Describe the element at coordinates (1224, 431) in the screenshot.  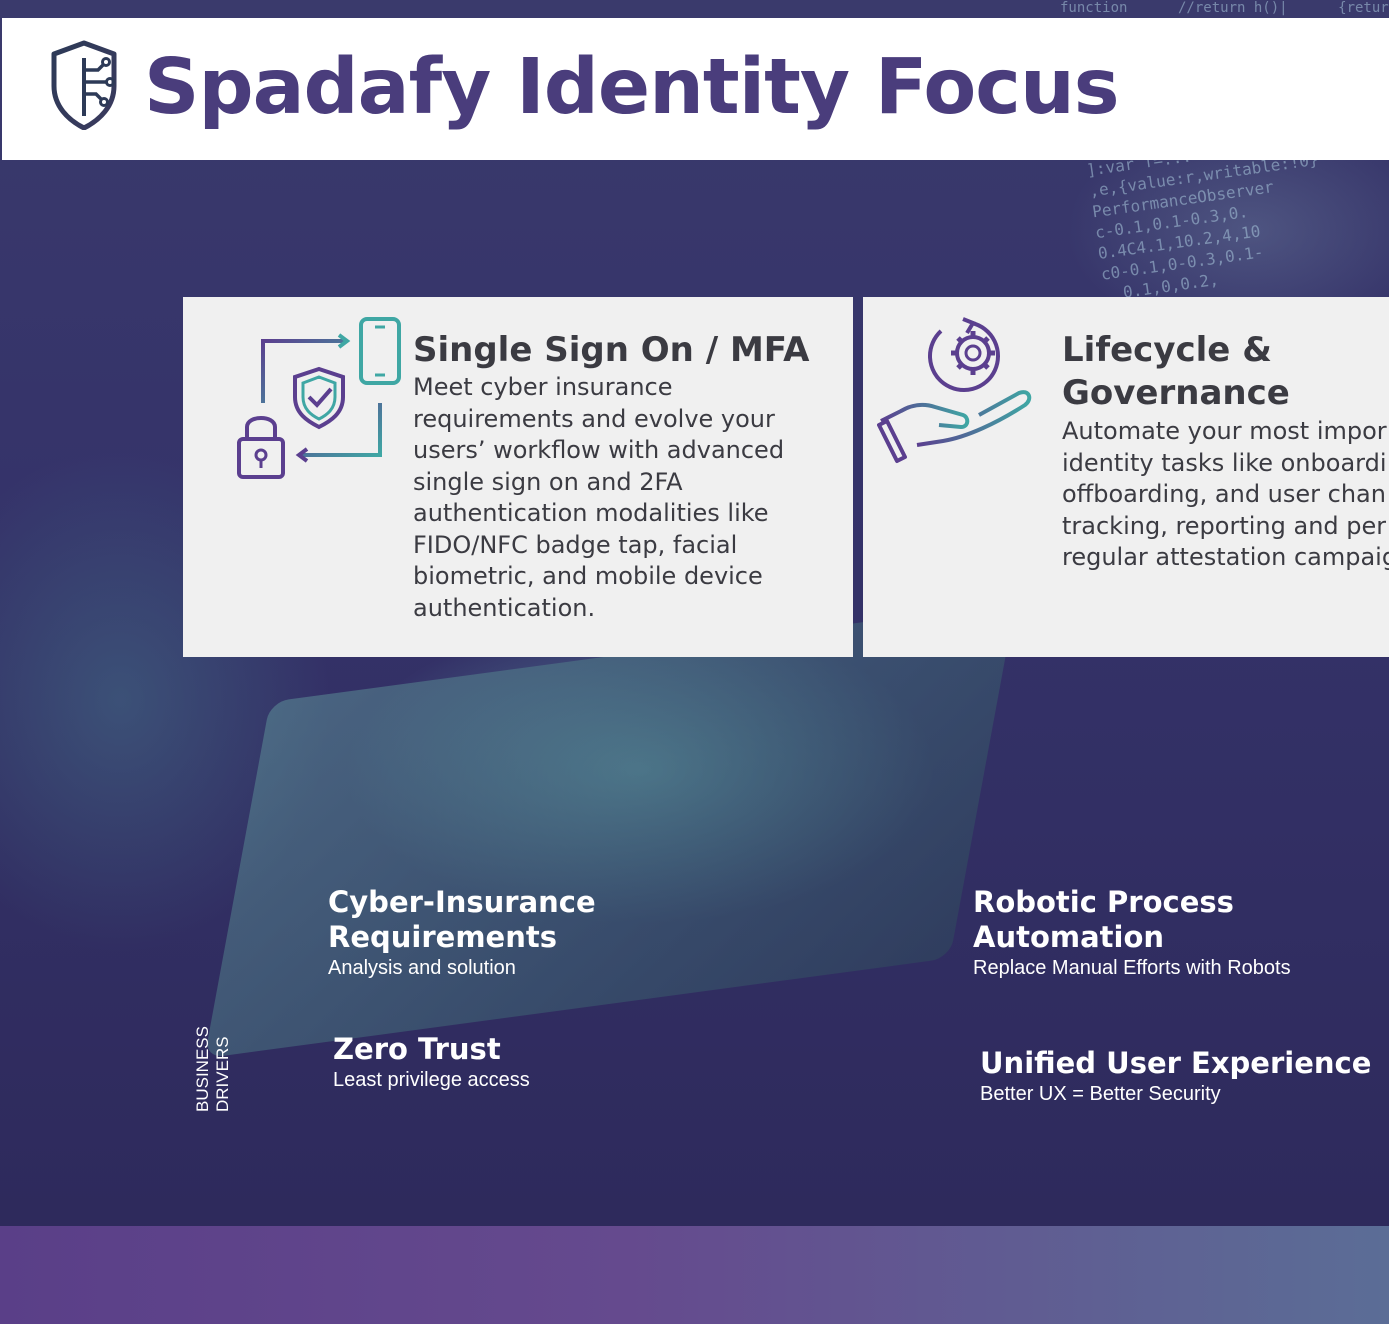
I see `card-text-line: Automate your most impor` at that location.